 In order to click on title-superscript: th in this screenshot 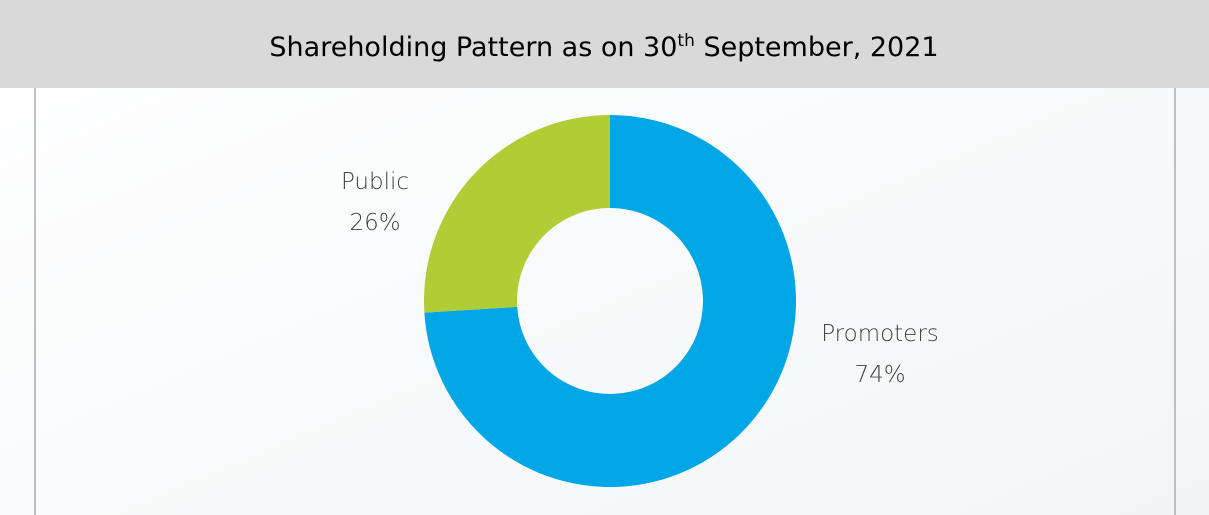, I will do `click(685, 41)`.